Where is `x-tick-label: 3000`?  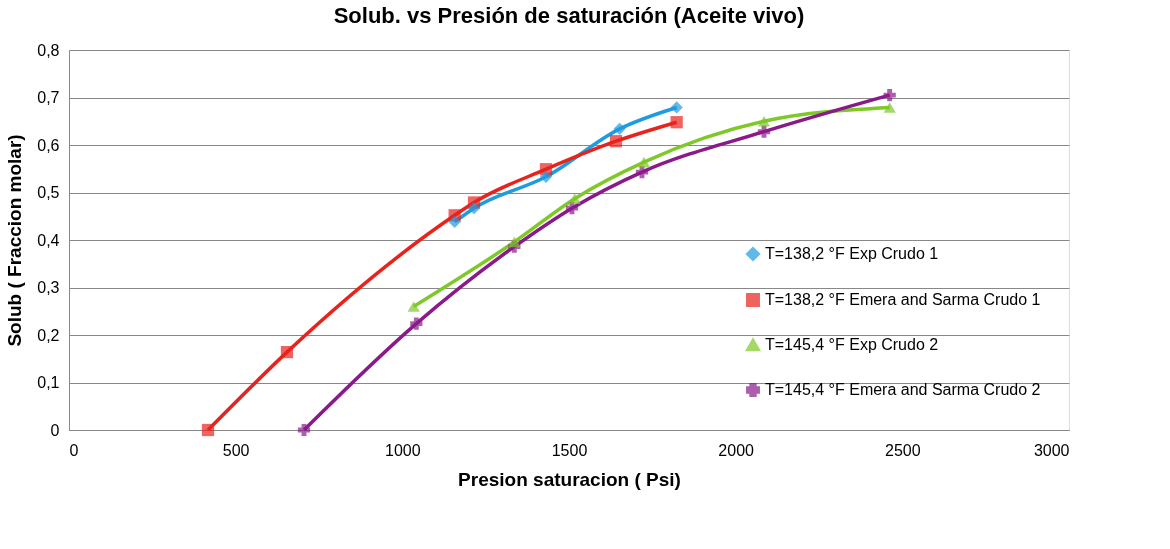 x-tick-label: 3000 is located at coordinates (1051, 450).